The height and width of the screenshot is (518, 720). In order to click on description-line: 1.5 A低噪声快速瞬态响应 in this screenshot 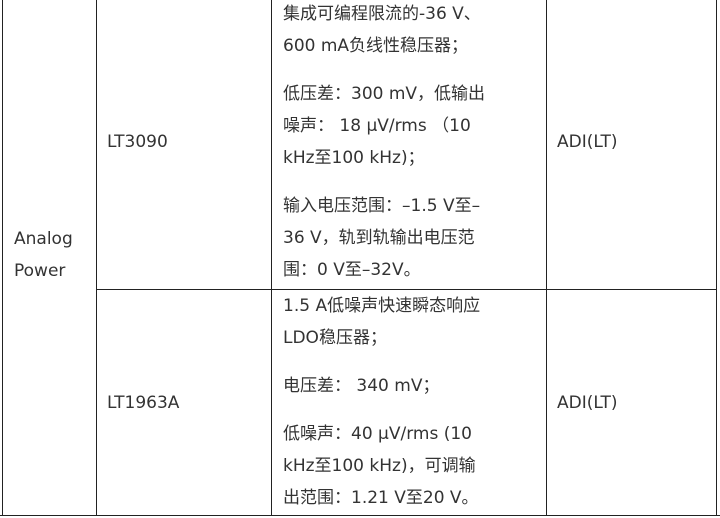, I will do `click(382, 306)`.